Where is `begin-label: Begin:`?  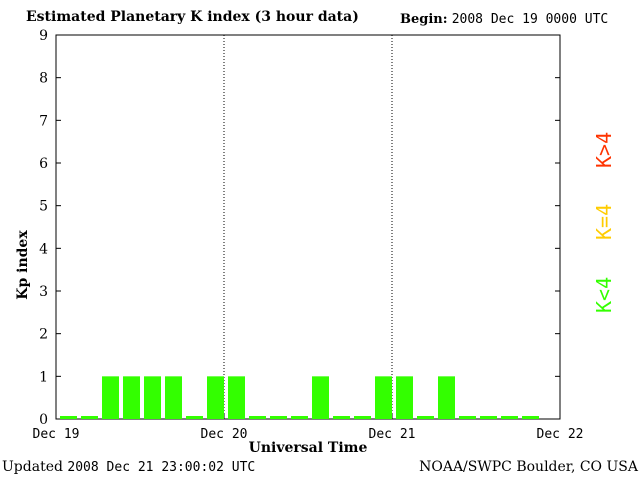 begin-label: Begin: is located at coordinates (424, 19).